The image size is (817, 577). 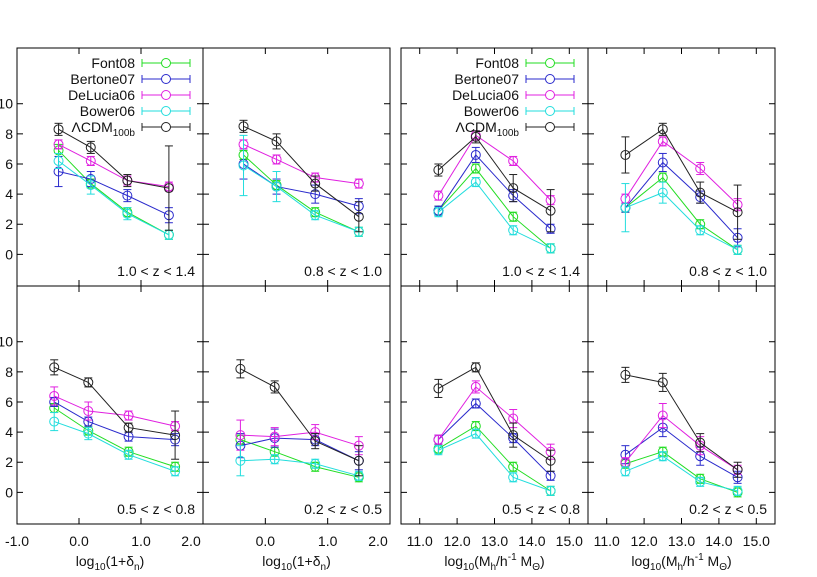 I want to click on x-tick-label: 13.0, so click(x=494, y=541).